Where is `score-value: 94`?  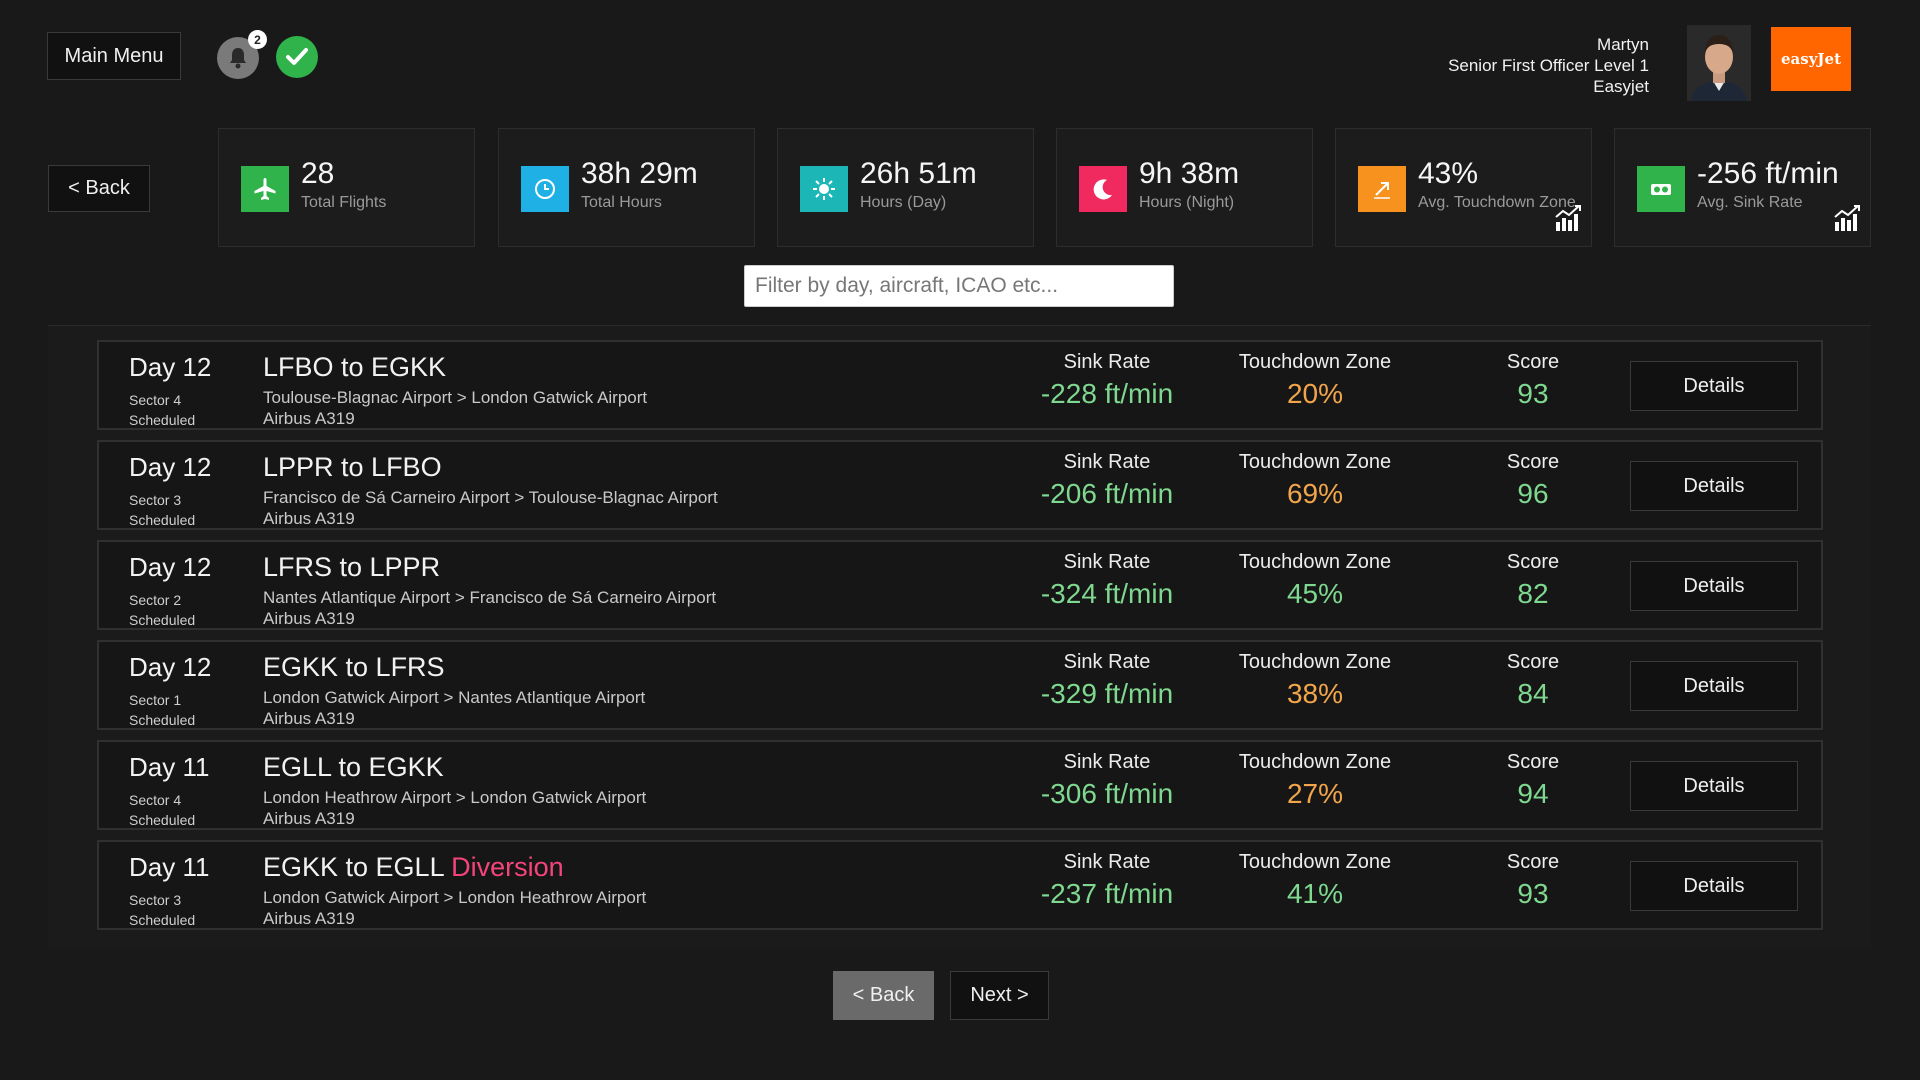
score-value: 94 is located at coordinates (1533, 793).